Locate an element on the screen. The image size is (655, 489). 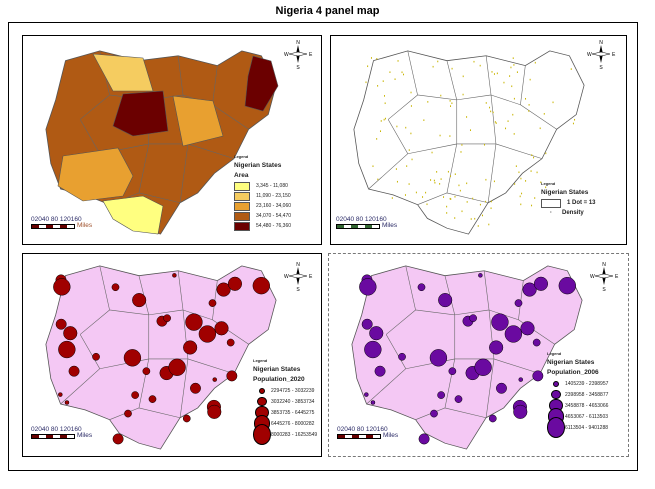
legend-class: 23,160 - 34,060 is located at coordinates (262, 206).